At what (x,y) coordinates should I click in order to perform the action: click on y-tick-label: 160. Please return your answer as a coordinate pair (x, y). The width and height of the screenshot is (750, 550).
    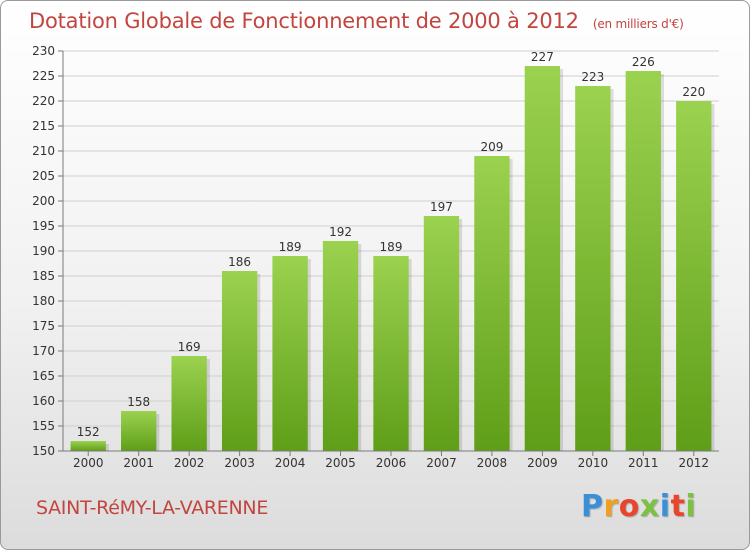
    Looking at the image, I should click on (43, 401).